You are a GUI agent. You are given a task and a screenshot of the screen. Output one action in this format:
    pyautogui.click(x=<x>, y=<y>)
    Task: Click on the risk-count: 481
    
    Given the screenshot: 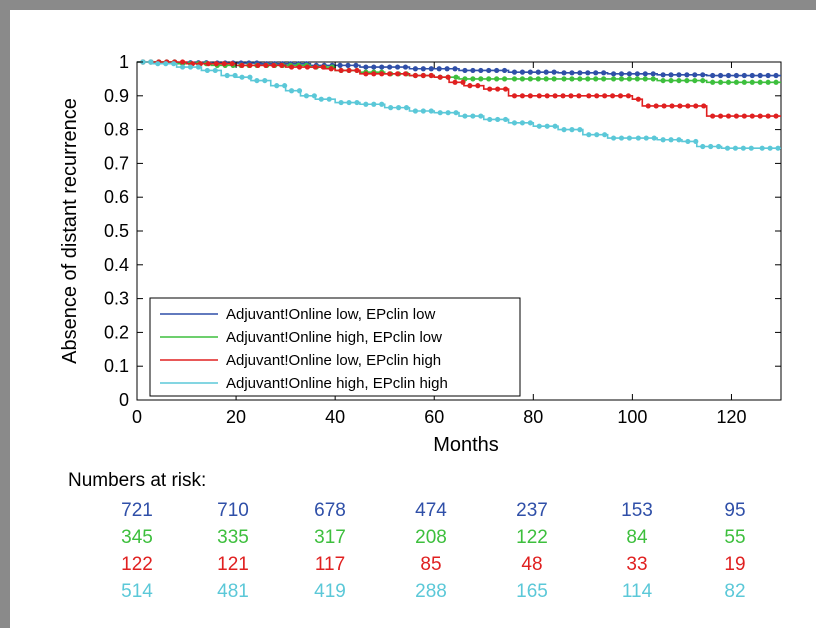 What is the action you would take?
    pyautogui.click(x=233, y=591)
    